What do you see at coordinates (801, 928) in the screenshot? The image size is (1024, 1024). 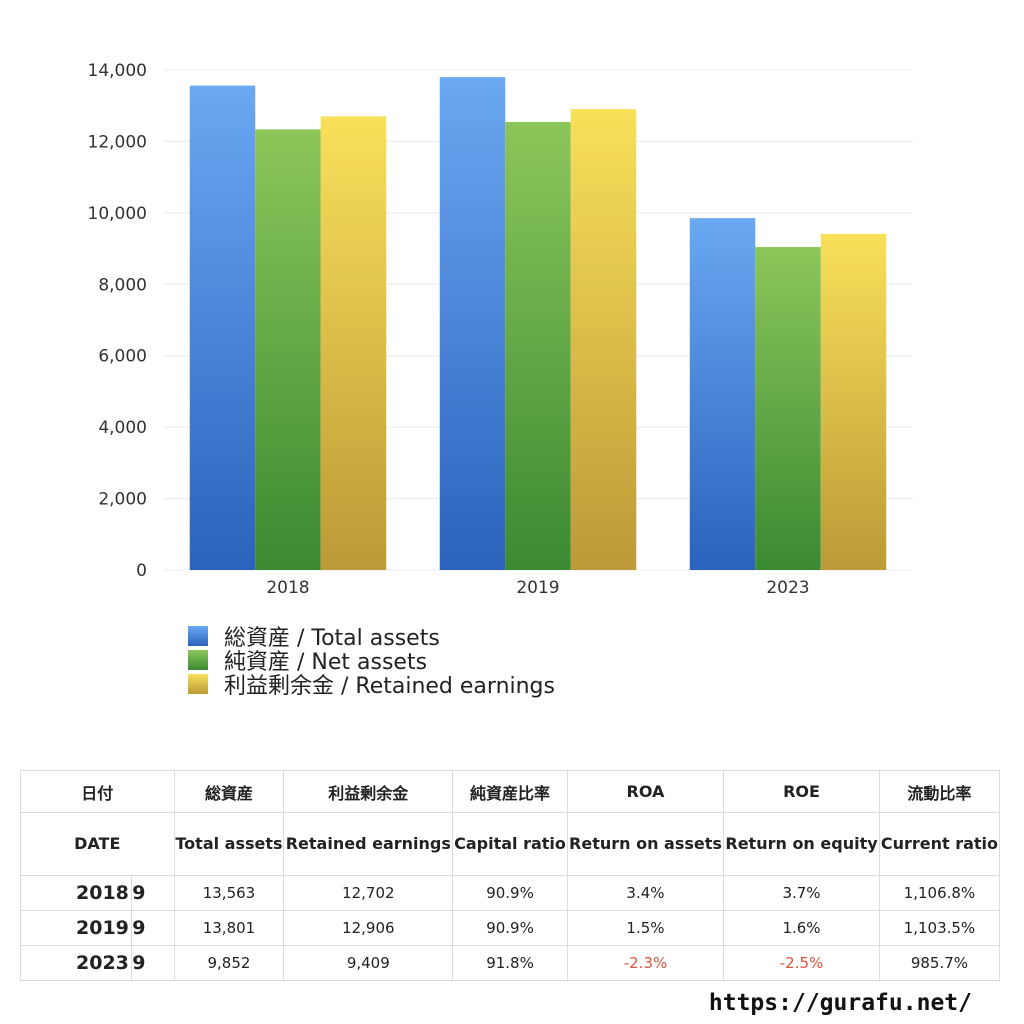 I see `table-cell: 1.6%` at bounding box center [801, 928].